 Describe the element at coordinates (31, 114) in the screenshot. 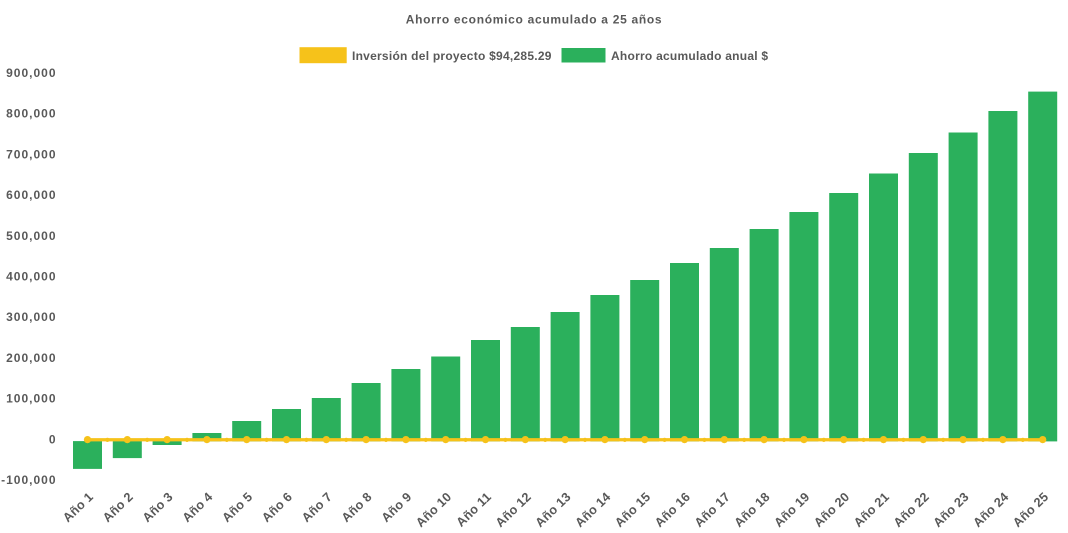

I see `svg-text: 800,000` at that location.